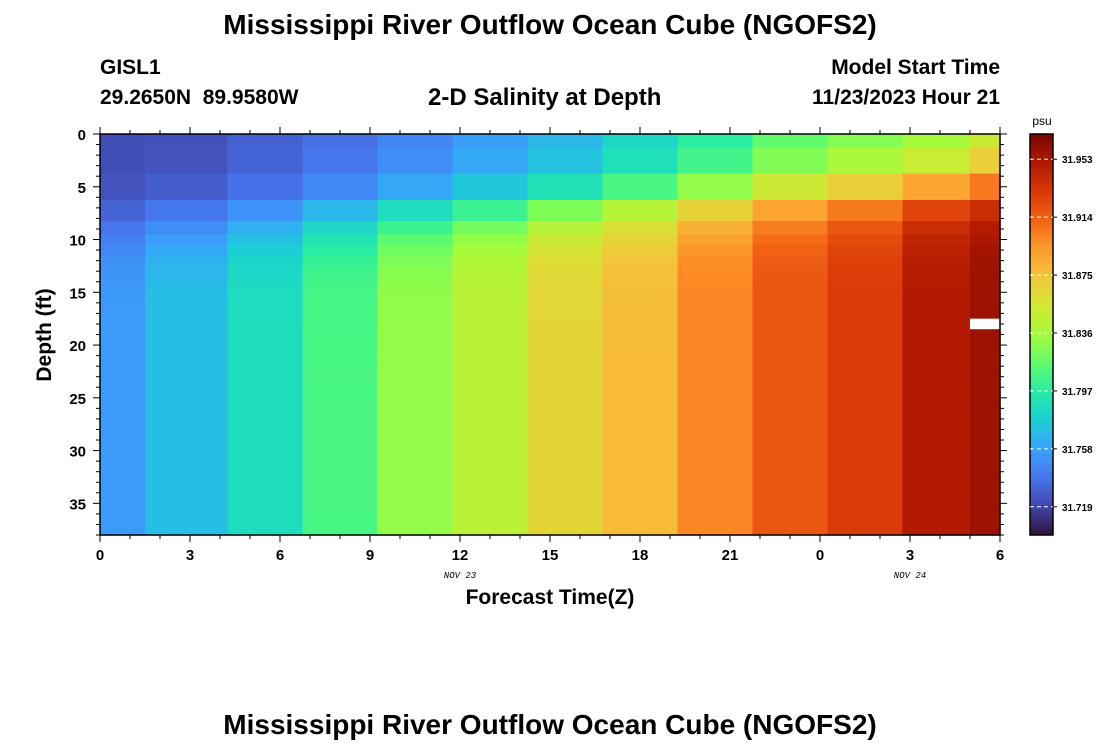  What do you see at coordinates (1077, 508) in the screenshot?
I see `colorbar-tick-label: 31.719` at bounding box center [1077, 508].